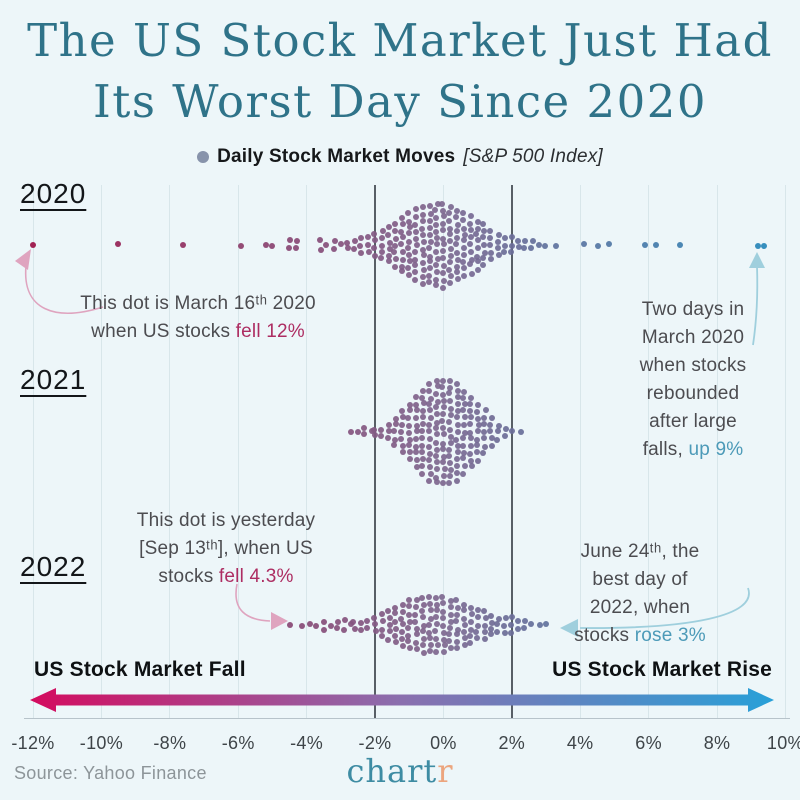  I want to click on legend: Daily Stock Market Moves [S&P 500 Index], so click(400, 157).